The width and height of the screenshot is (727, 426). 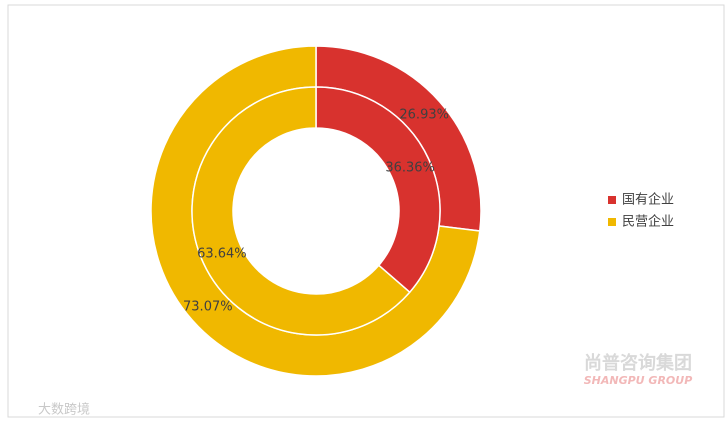 I want to click on watermark: 大数跨境, so click(x=64, y=410).